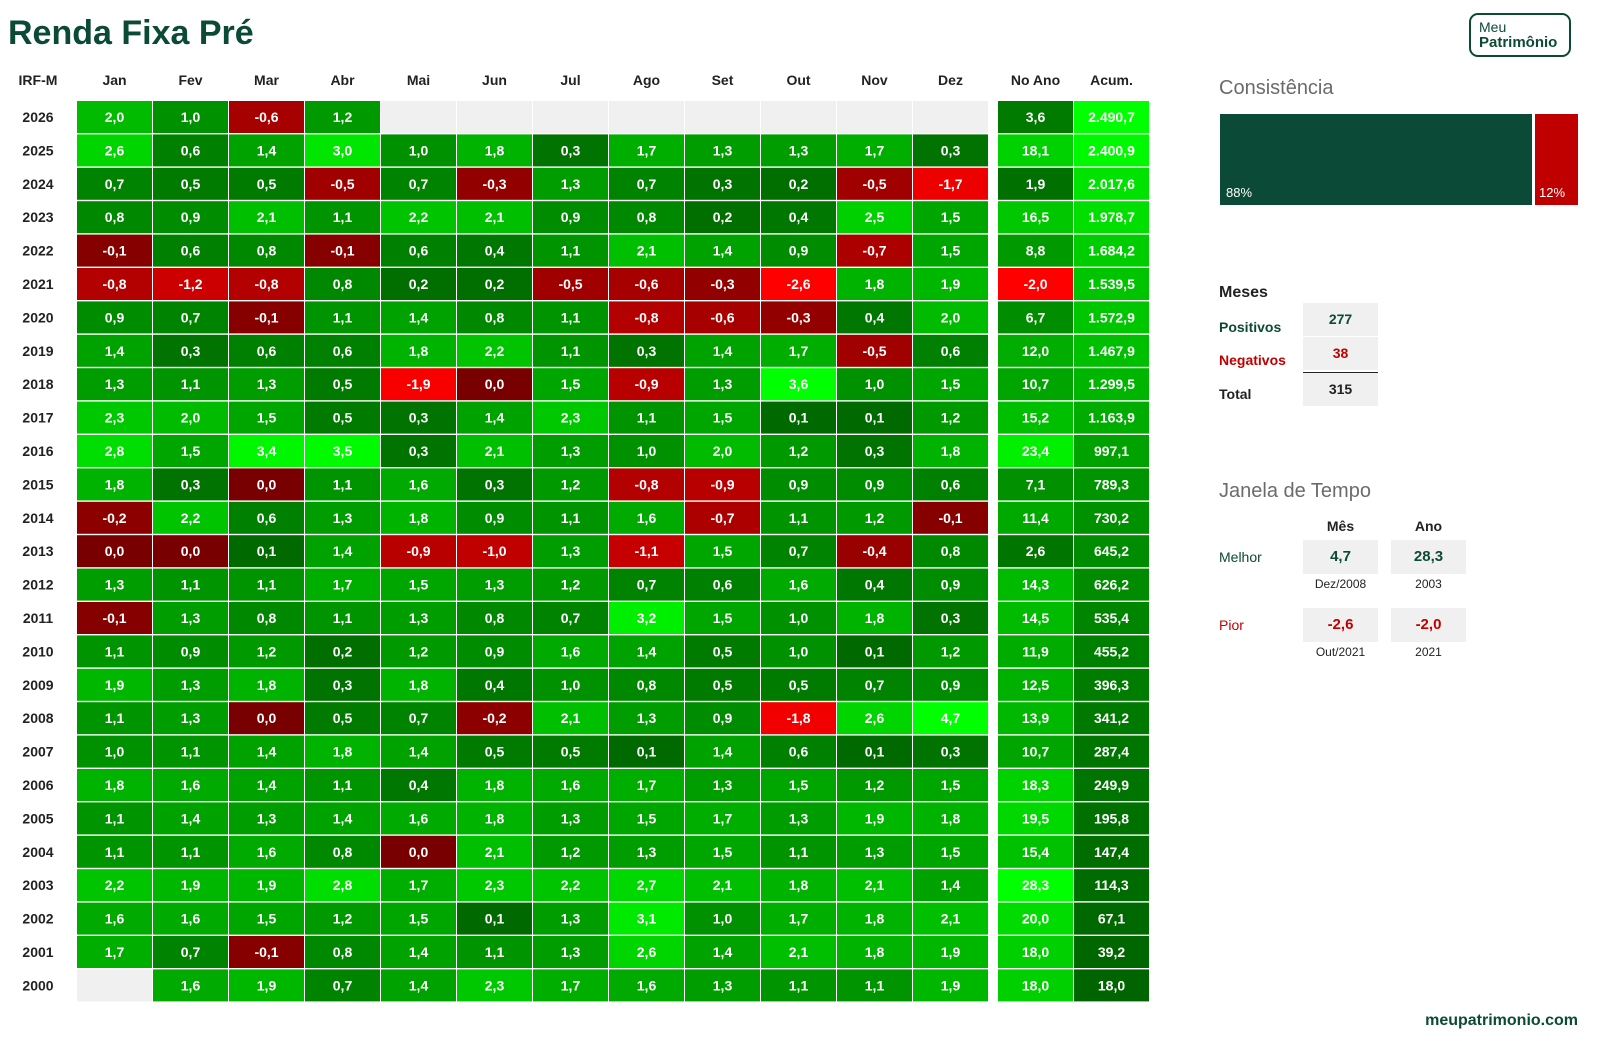 Image resolution: width=1600 pixels, height=1055 pixels. Describe the element at coordinates (647, 885) in the screenshot. I see `cell-value: 2,7` at that location.